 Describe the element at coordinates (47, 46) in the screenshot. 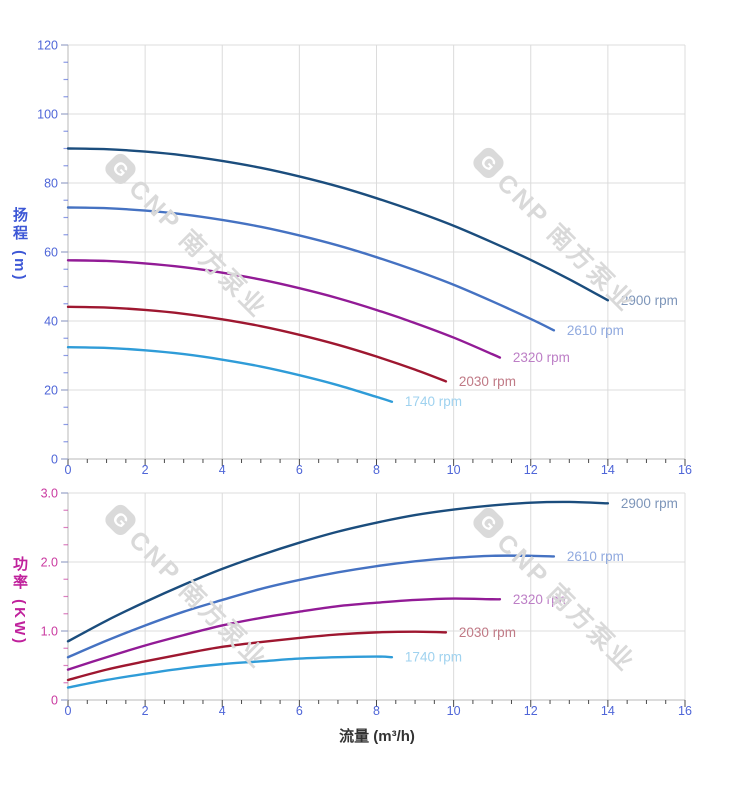

I see `y-tick-label: 120` at that location.